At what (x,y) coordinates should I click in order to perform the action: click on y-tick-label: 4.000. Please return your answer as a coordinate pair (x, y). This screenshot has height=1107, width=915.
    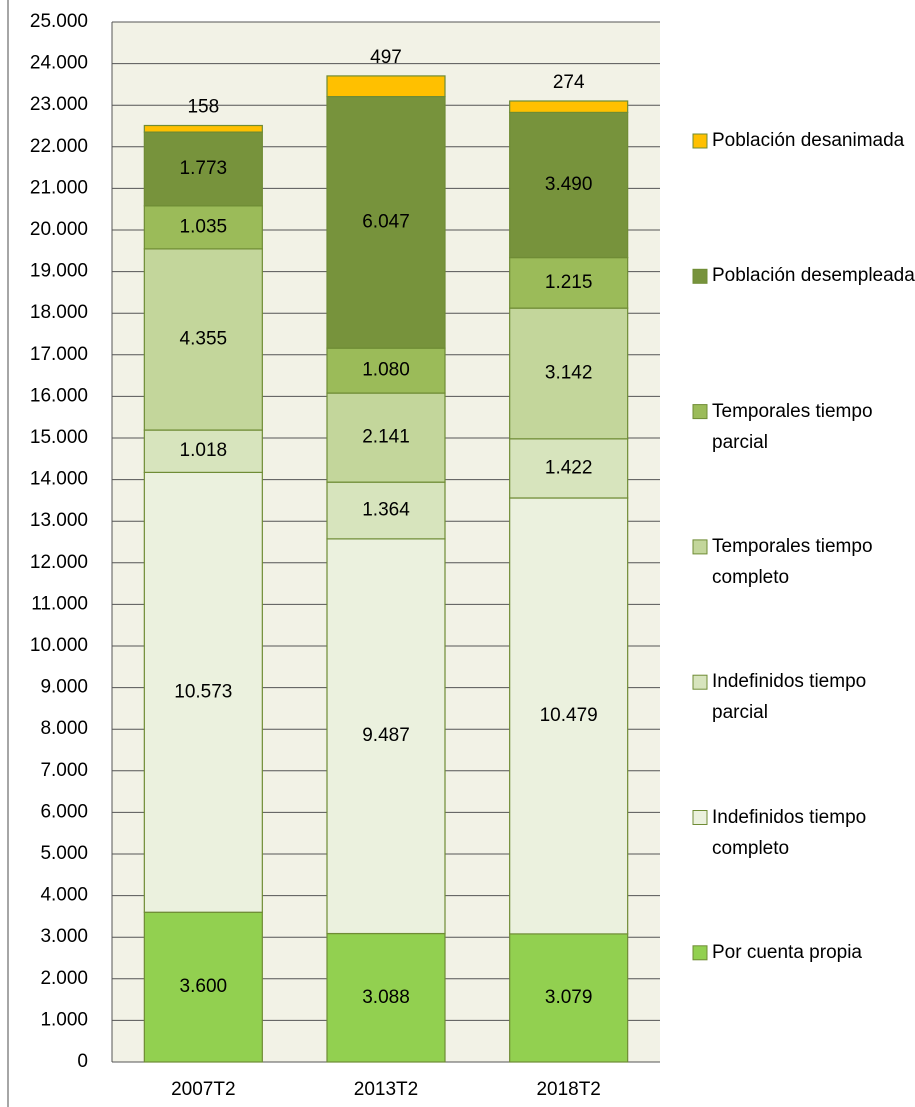
    Looking at the image, I should click on (64, 895).